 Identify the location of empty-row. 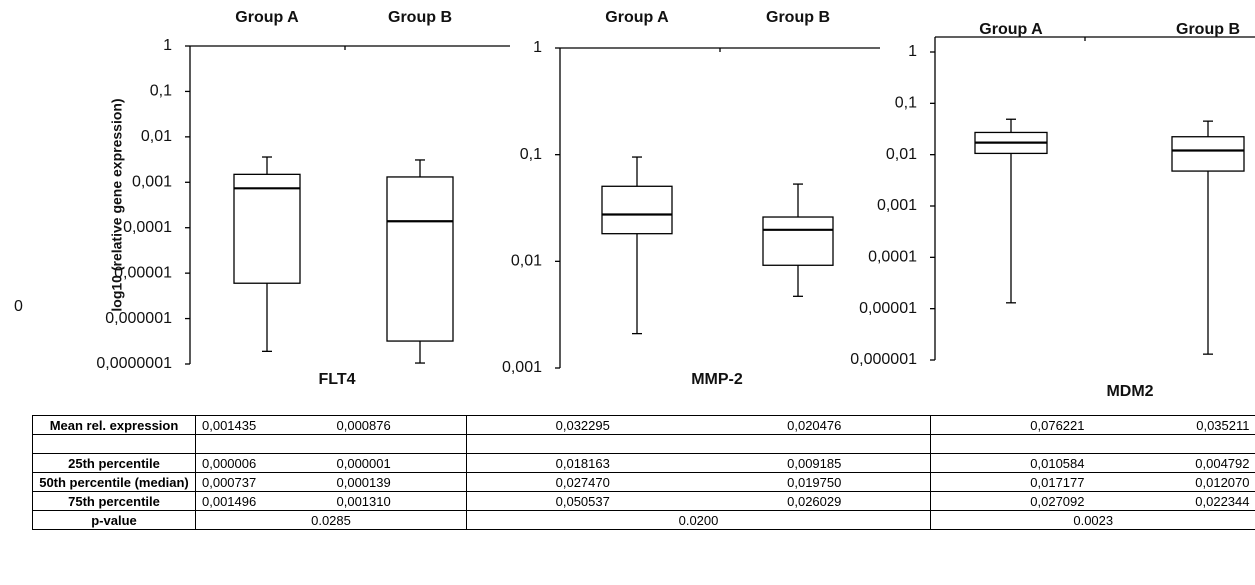
(643, 444).